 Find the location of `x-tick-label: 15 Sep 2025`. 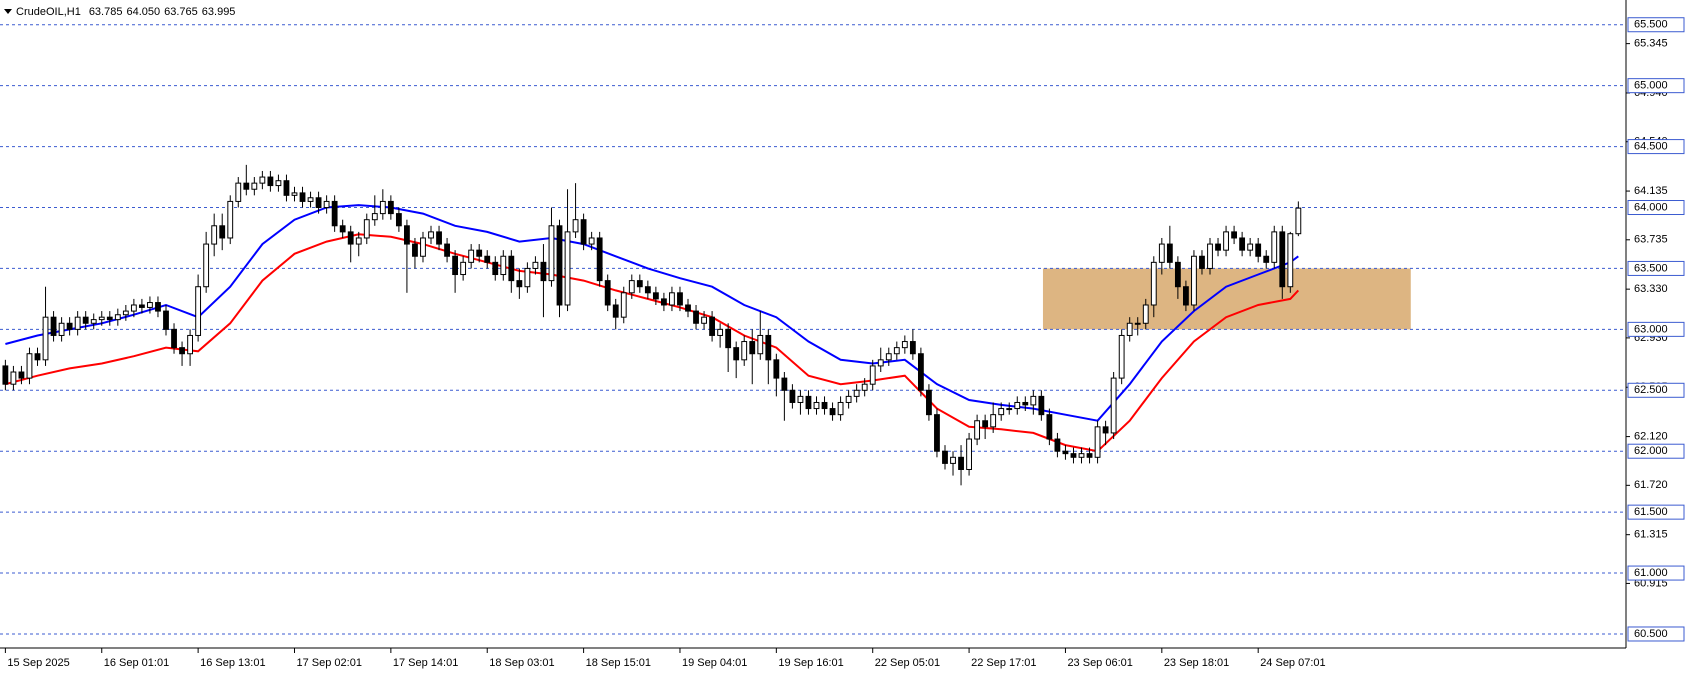

x-tick-label: 15 Sep 2025 is located at coordinates (38, 663).